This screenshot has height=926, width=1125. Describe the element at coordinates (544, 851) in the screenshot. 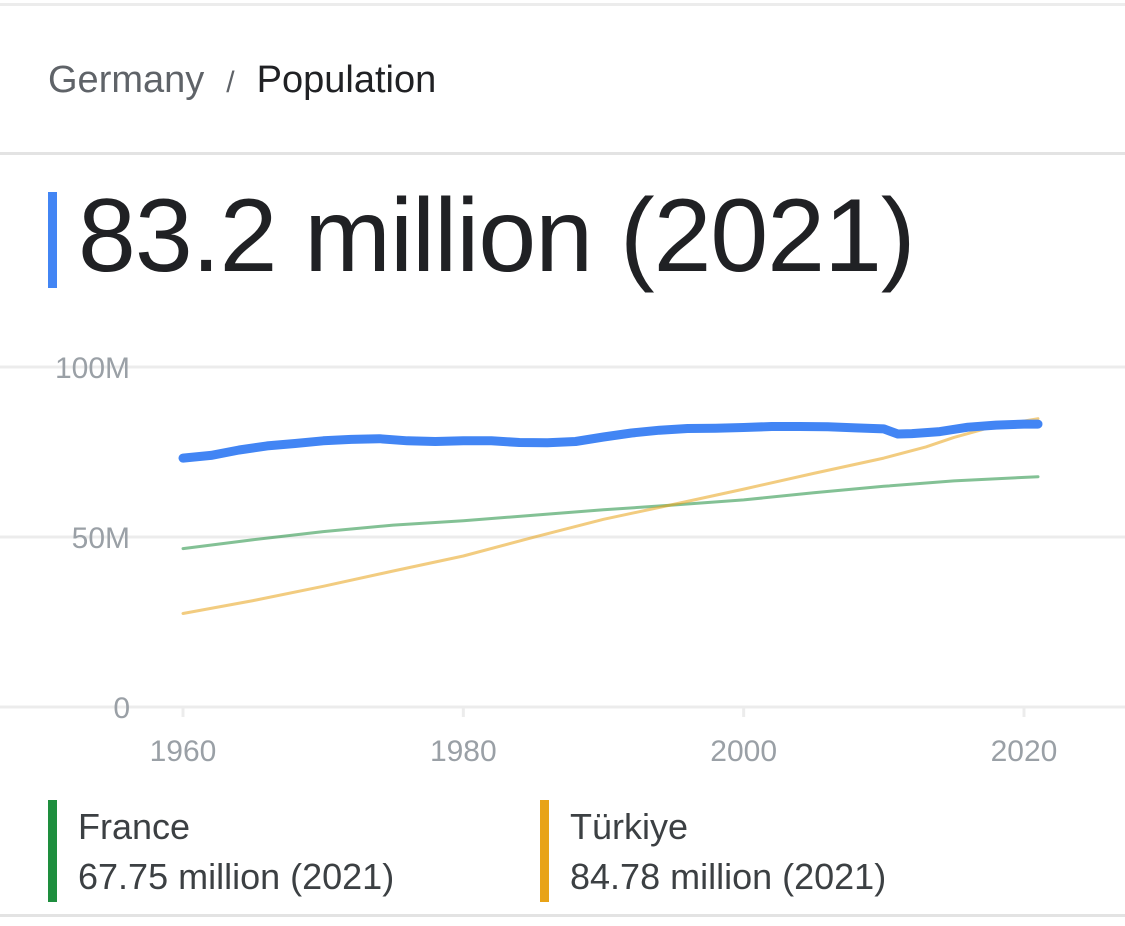

I see `legend-swatch-turkiye` at that location.